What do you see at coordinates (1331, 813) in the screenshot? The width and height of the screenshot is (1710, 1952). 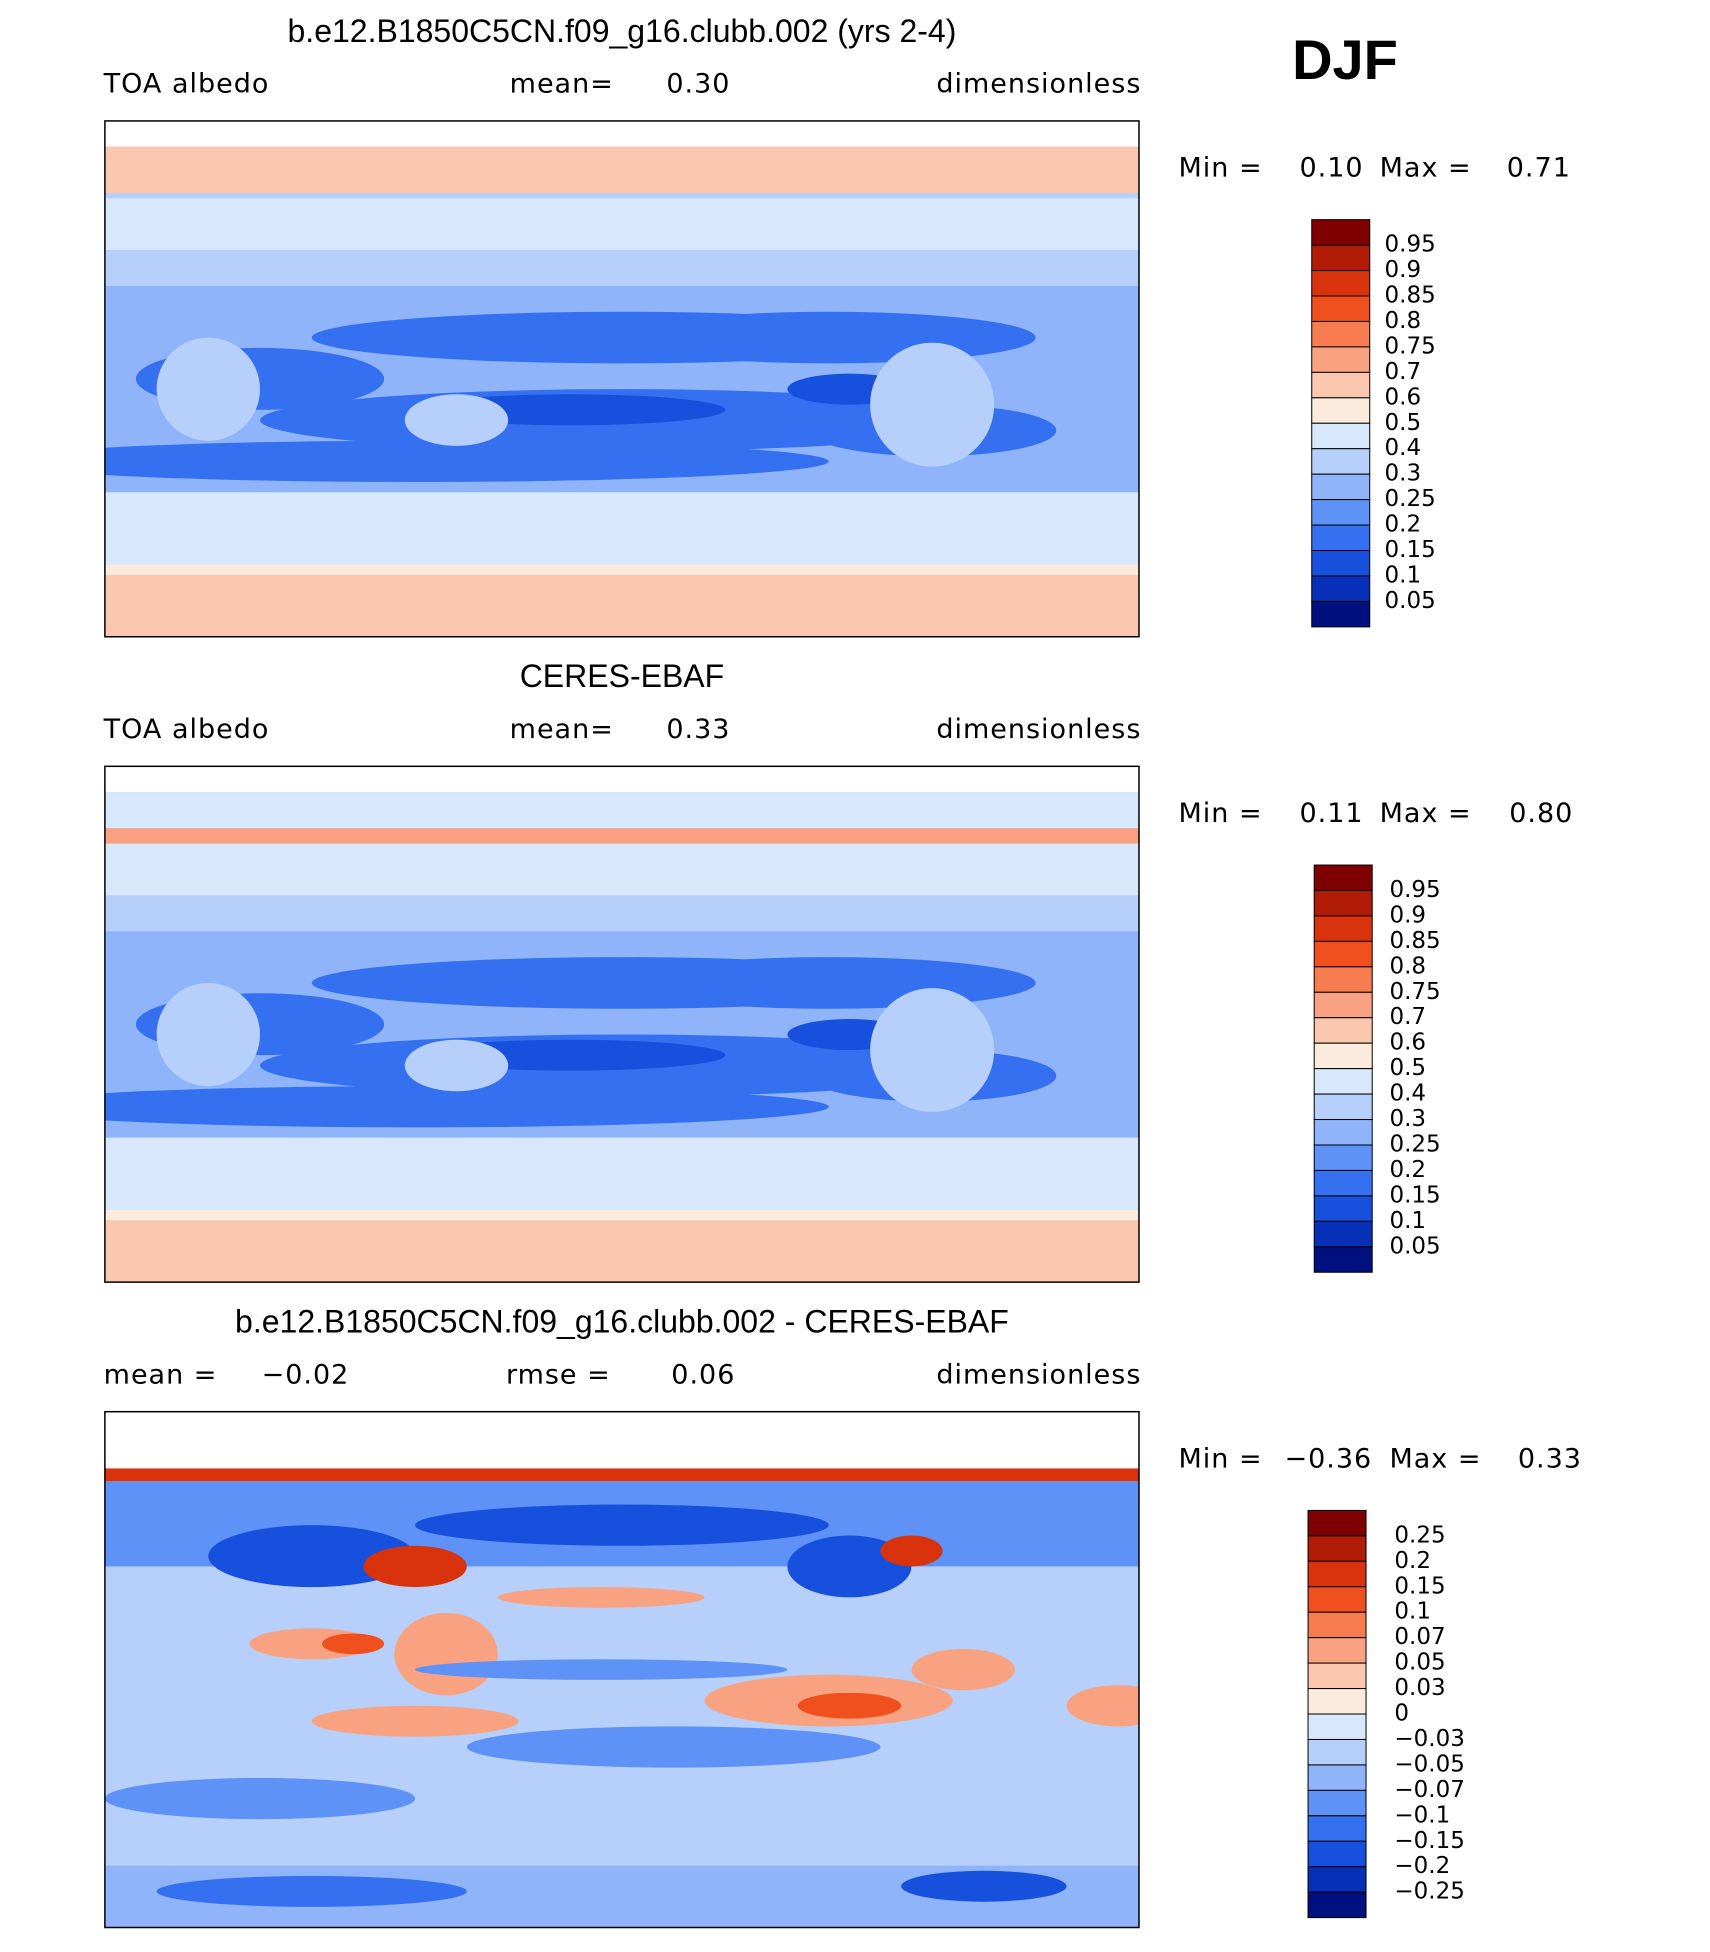 I see `min-value: 0.11` at bounding box center [1331, 813].